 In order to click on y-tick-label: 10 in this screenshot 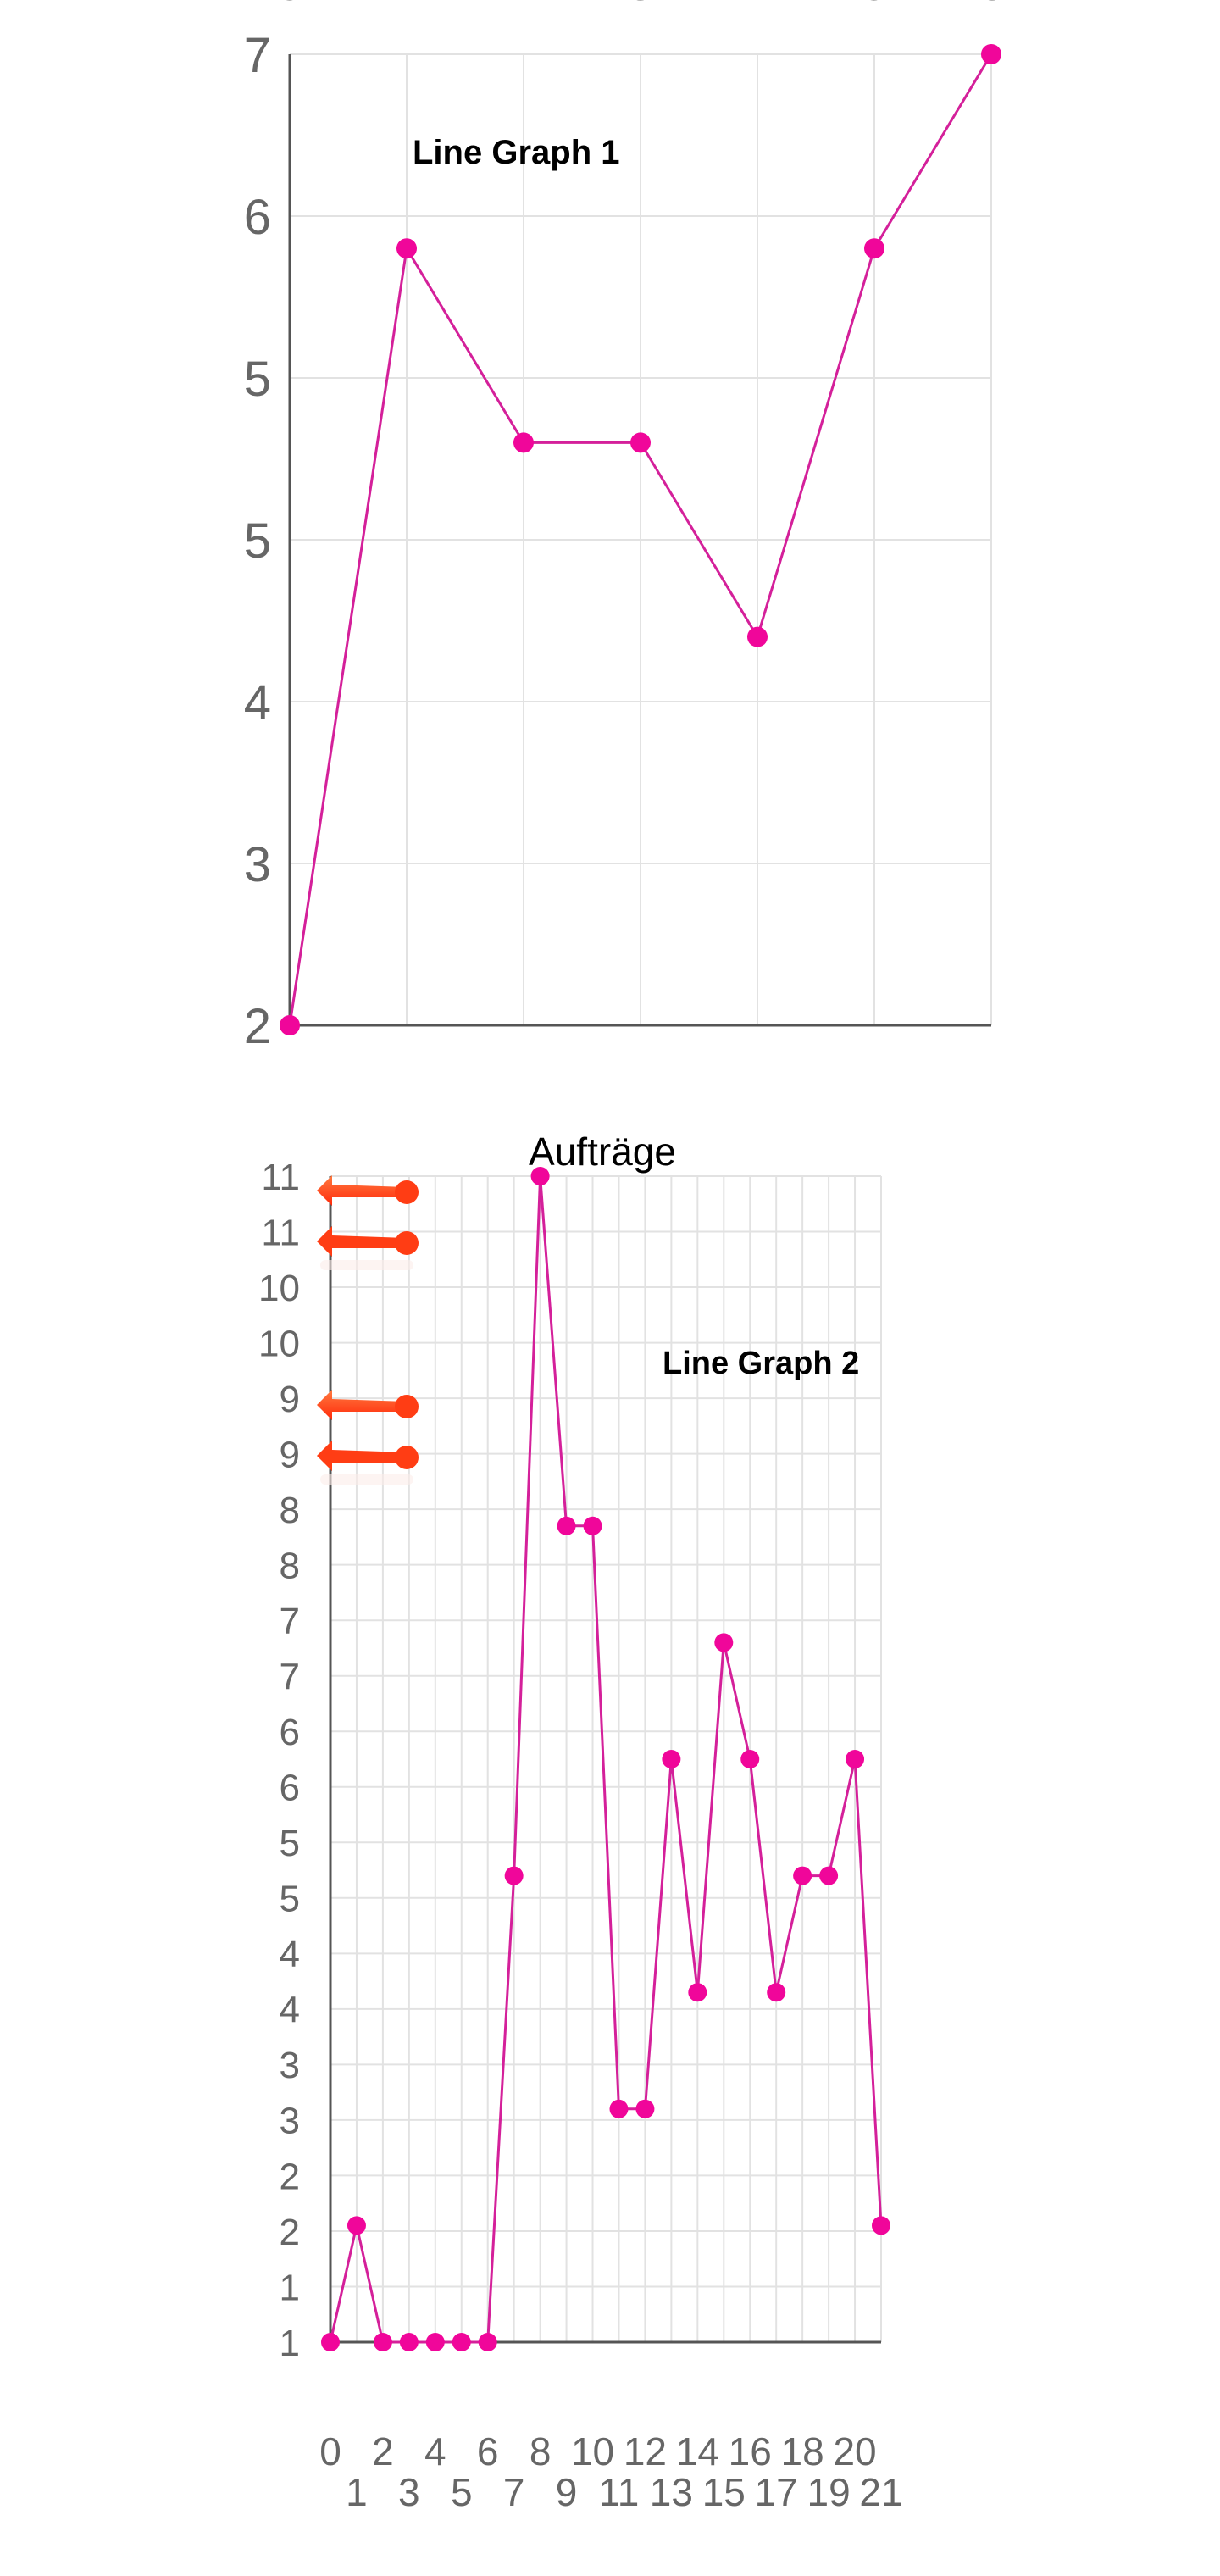, I will do `click(279, 1343)`.